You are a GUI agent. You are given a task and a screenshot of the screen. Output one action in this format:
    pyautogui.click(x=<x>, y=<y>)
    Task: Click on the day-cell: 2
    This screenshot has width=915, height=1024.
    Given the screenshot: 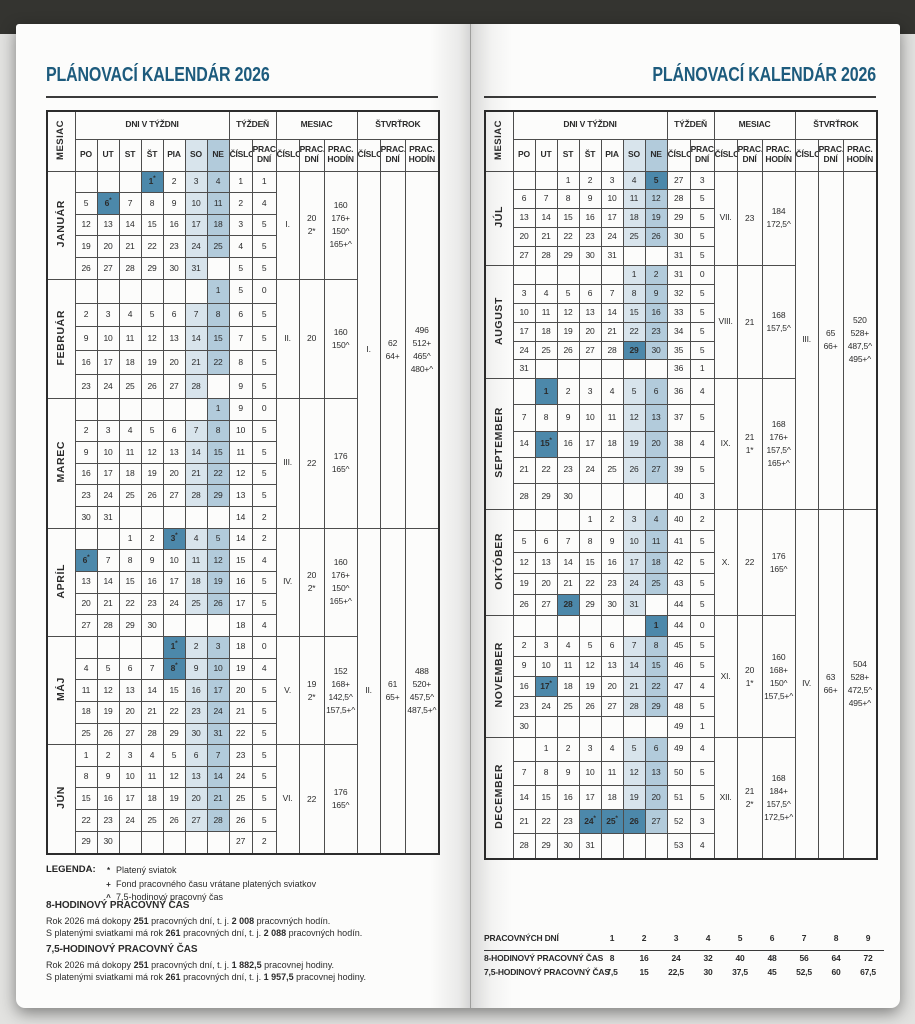 What is the action you would take?
    pyautogui.click(x=196, y=647)
    